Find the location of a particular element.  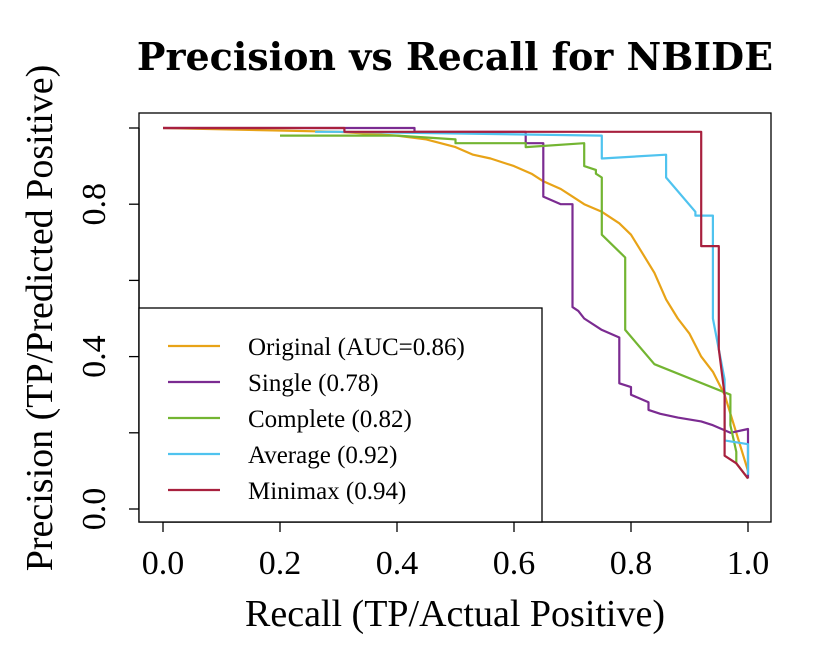

y-tick-label: 0.4 is located at coordinates (94, 356).